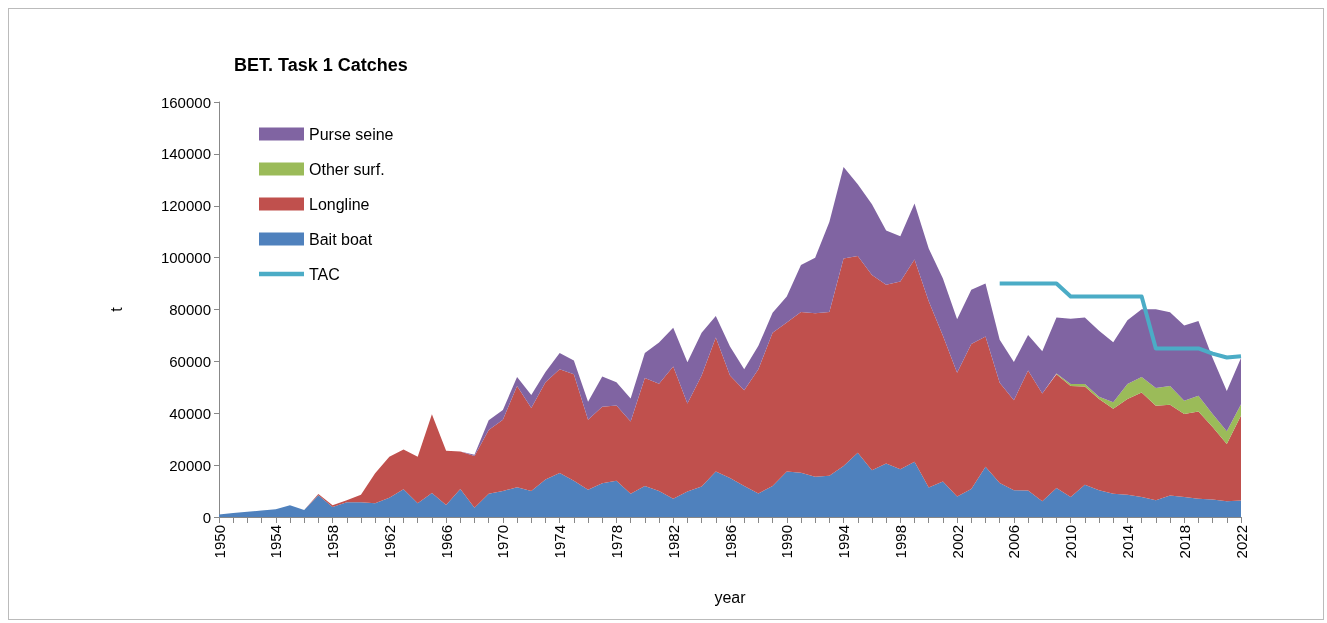 Image resolution: width=1327 pixels, height=623 pixels. I want to click on x-tick-label: 2006, so click(1014, 542).